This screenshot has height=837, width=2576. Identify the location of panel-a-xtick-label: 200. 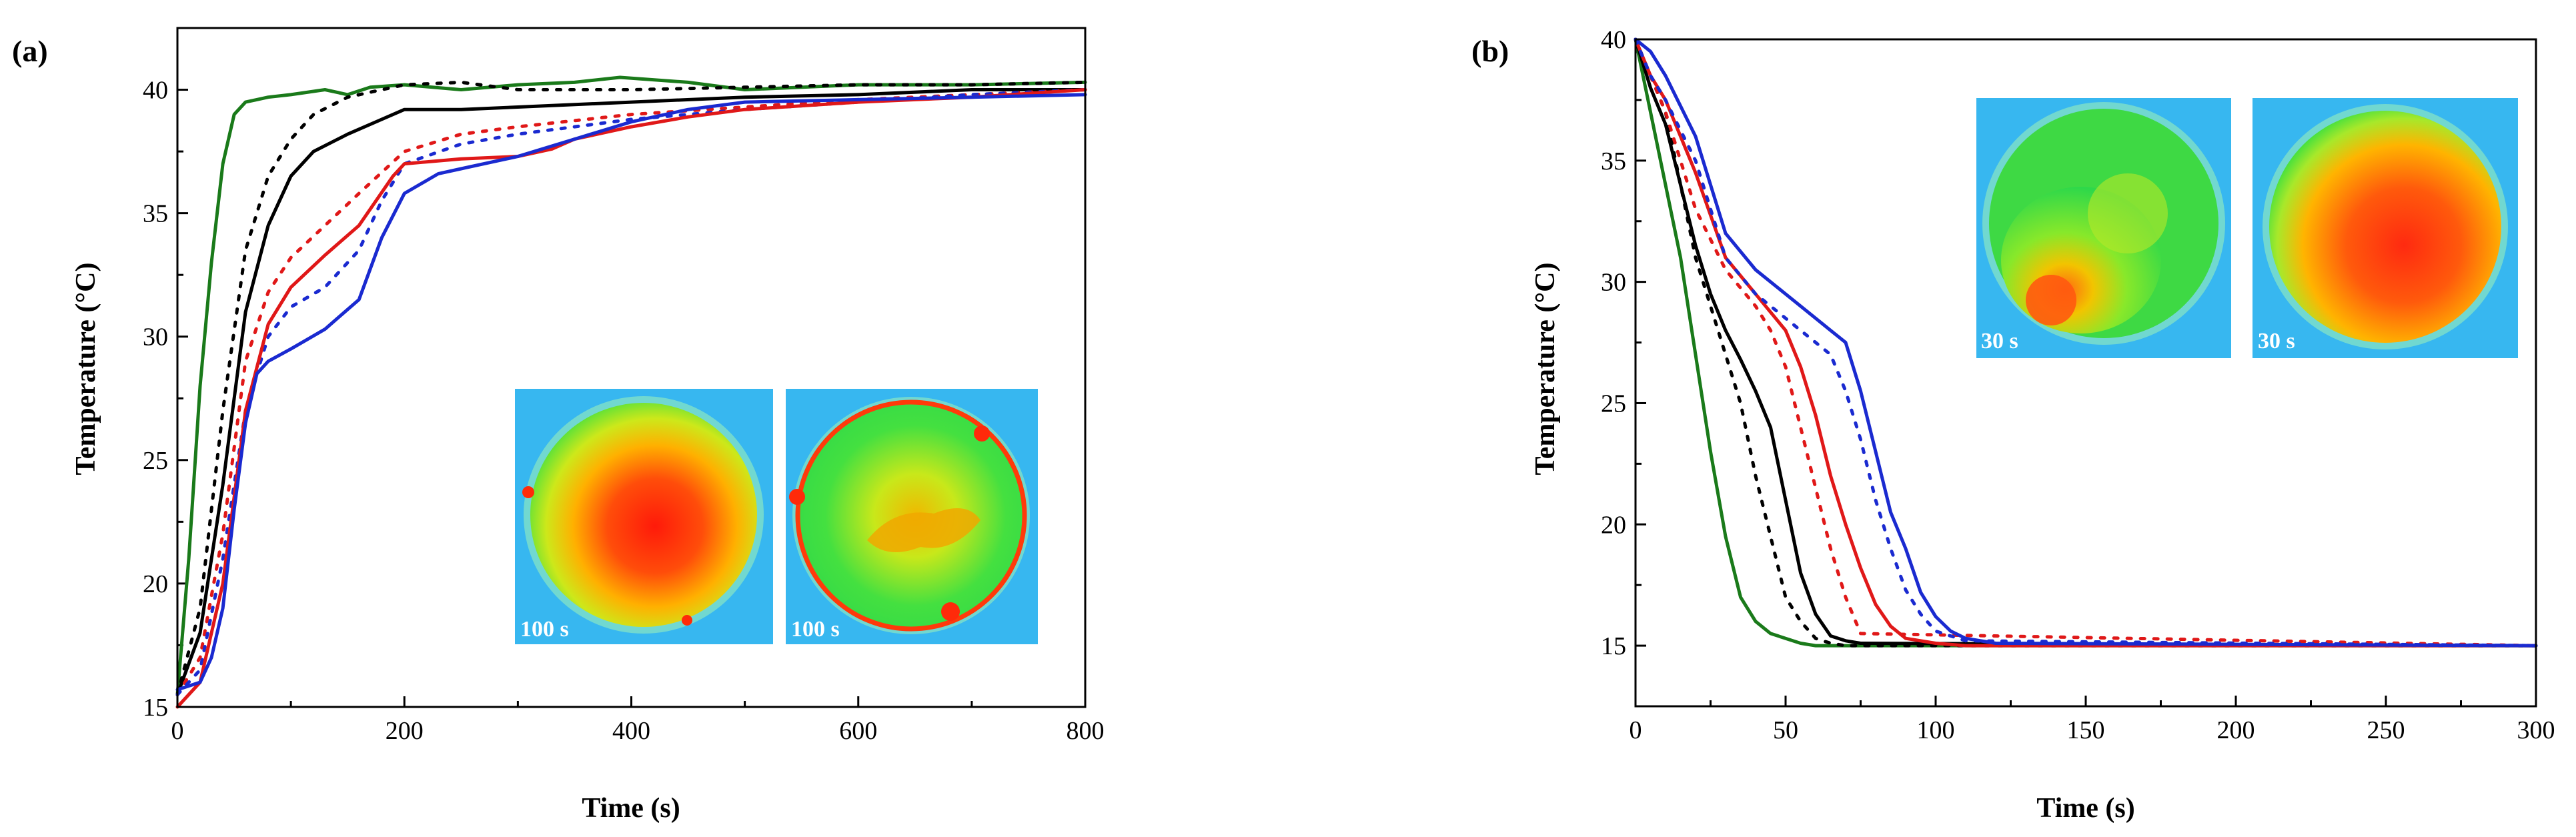
(405, 731).